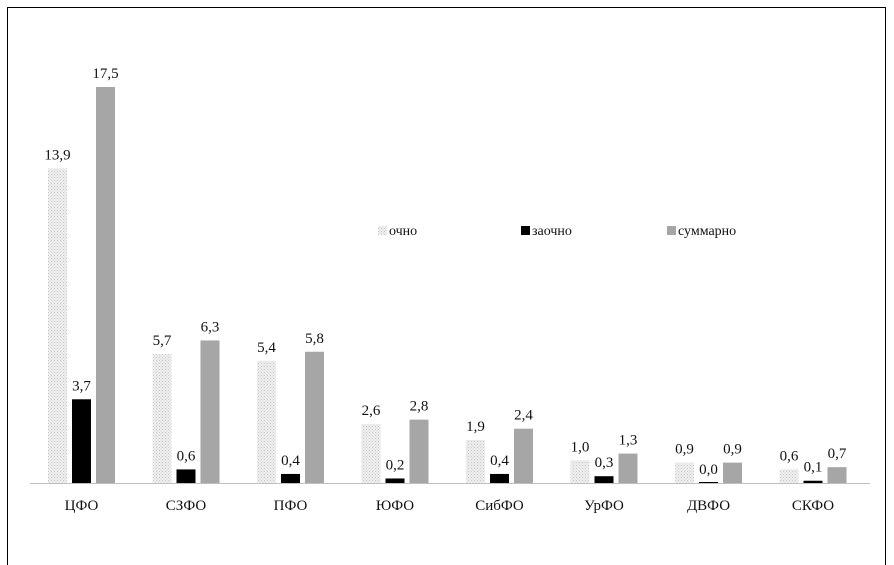 The width and height of the screenshot is (894, 565). I want to click on value-label: 13,9, so click(57, 155).